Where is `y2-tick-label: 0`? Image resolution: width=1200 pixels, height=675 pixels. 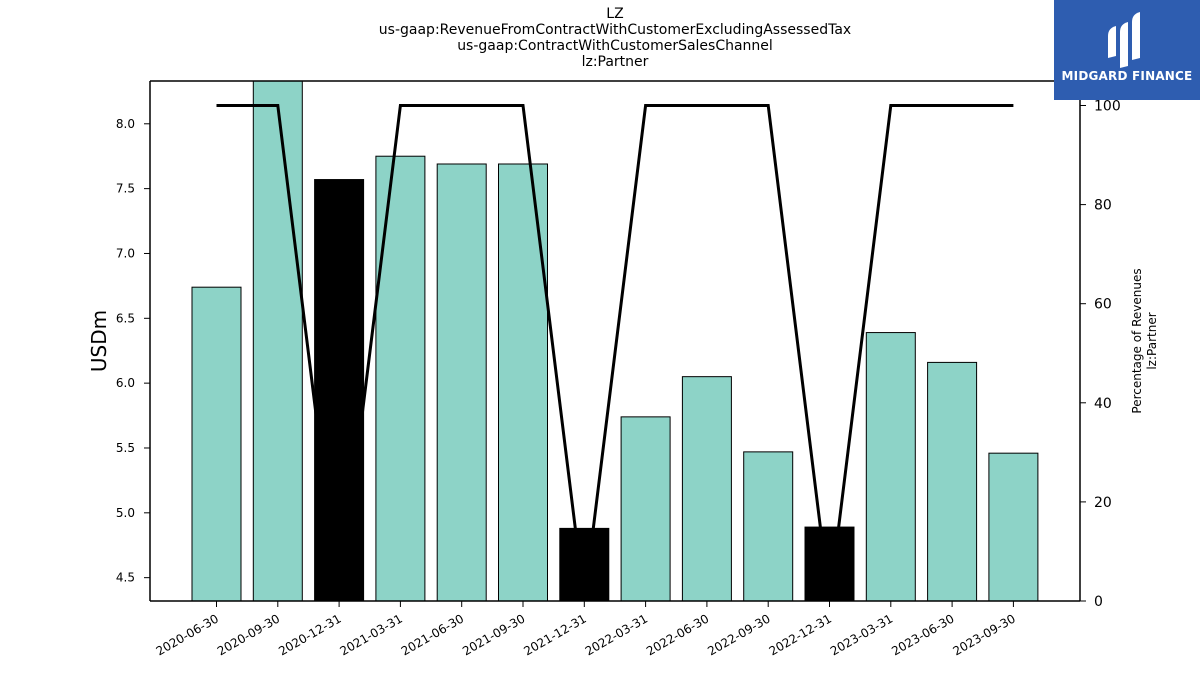
y2-tick-label: 0 is located at coordinates (1098, 602).